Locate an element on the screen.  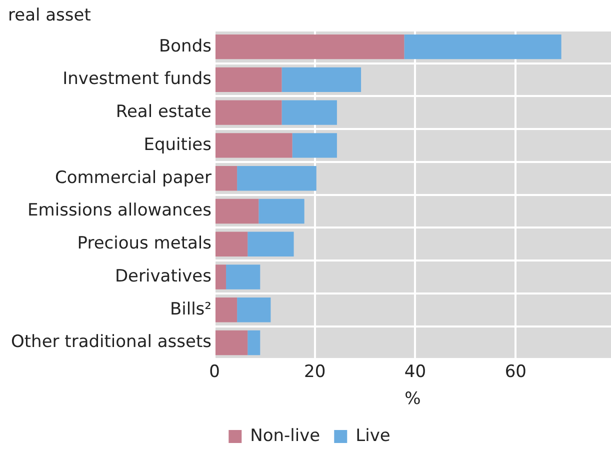
y-tick-label: Other traditional assets is located at coordinates (111, 342).